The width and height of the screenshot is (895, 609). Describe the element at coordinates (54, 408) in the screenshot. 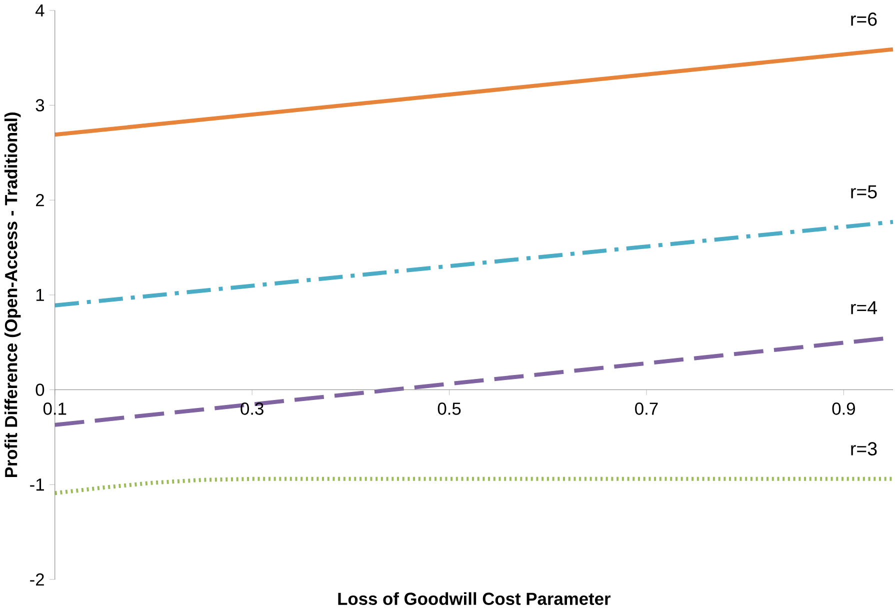

I see `x-tick-label: 0.1` at that location.